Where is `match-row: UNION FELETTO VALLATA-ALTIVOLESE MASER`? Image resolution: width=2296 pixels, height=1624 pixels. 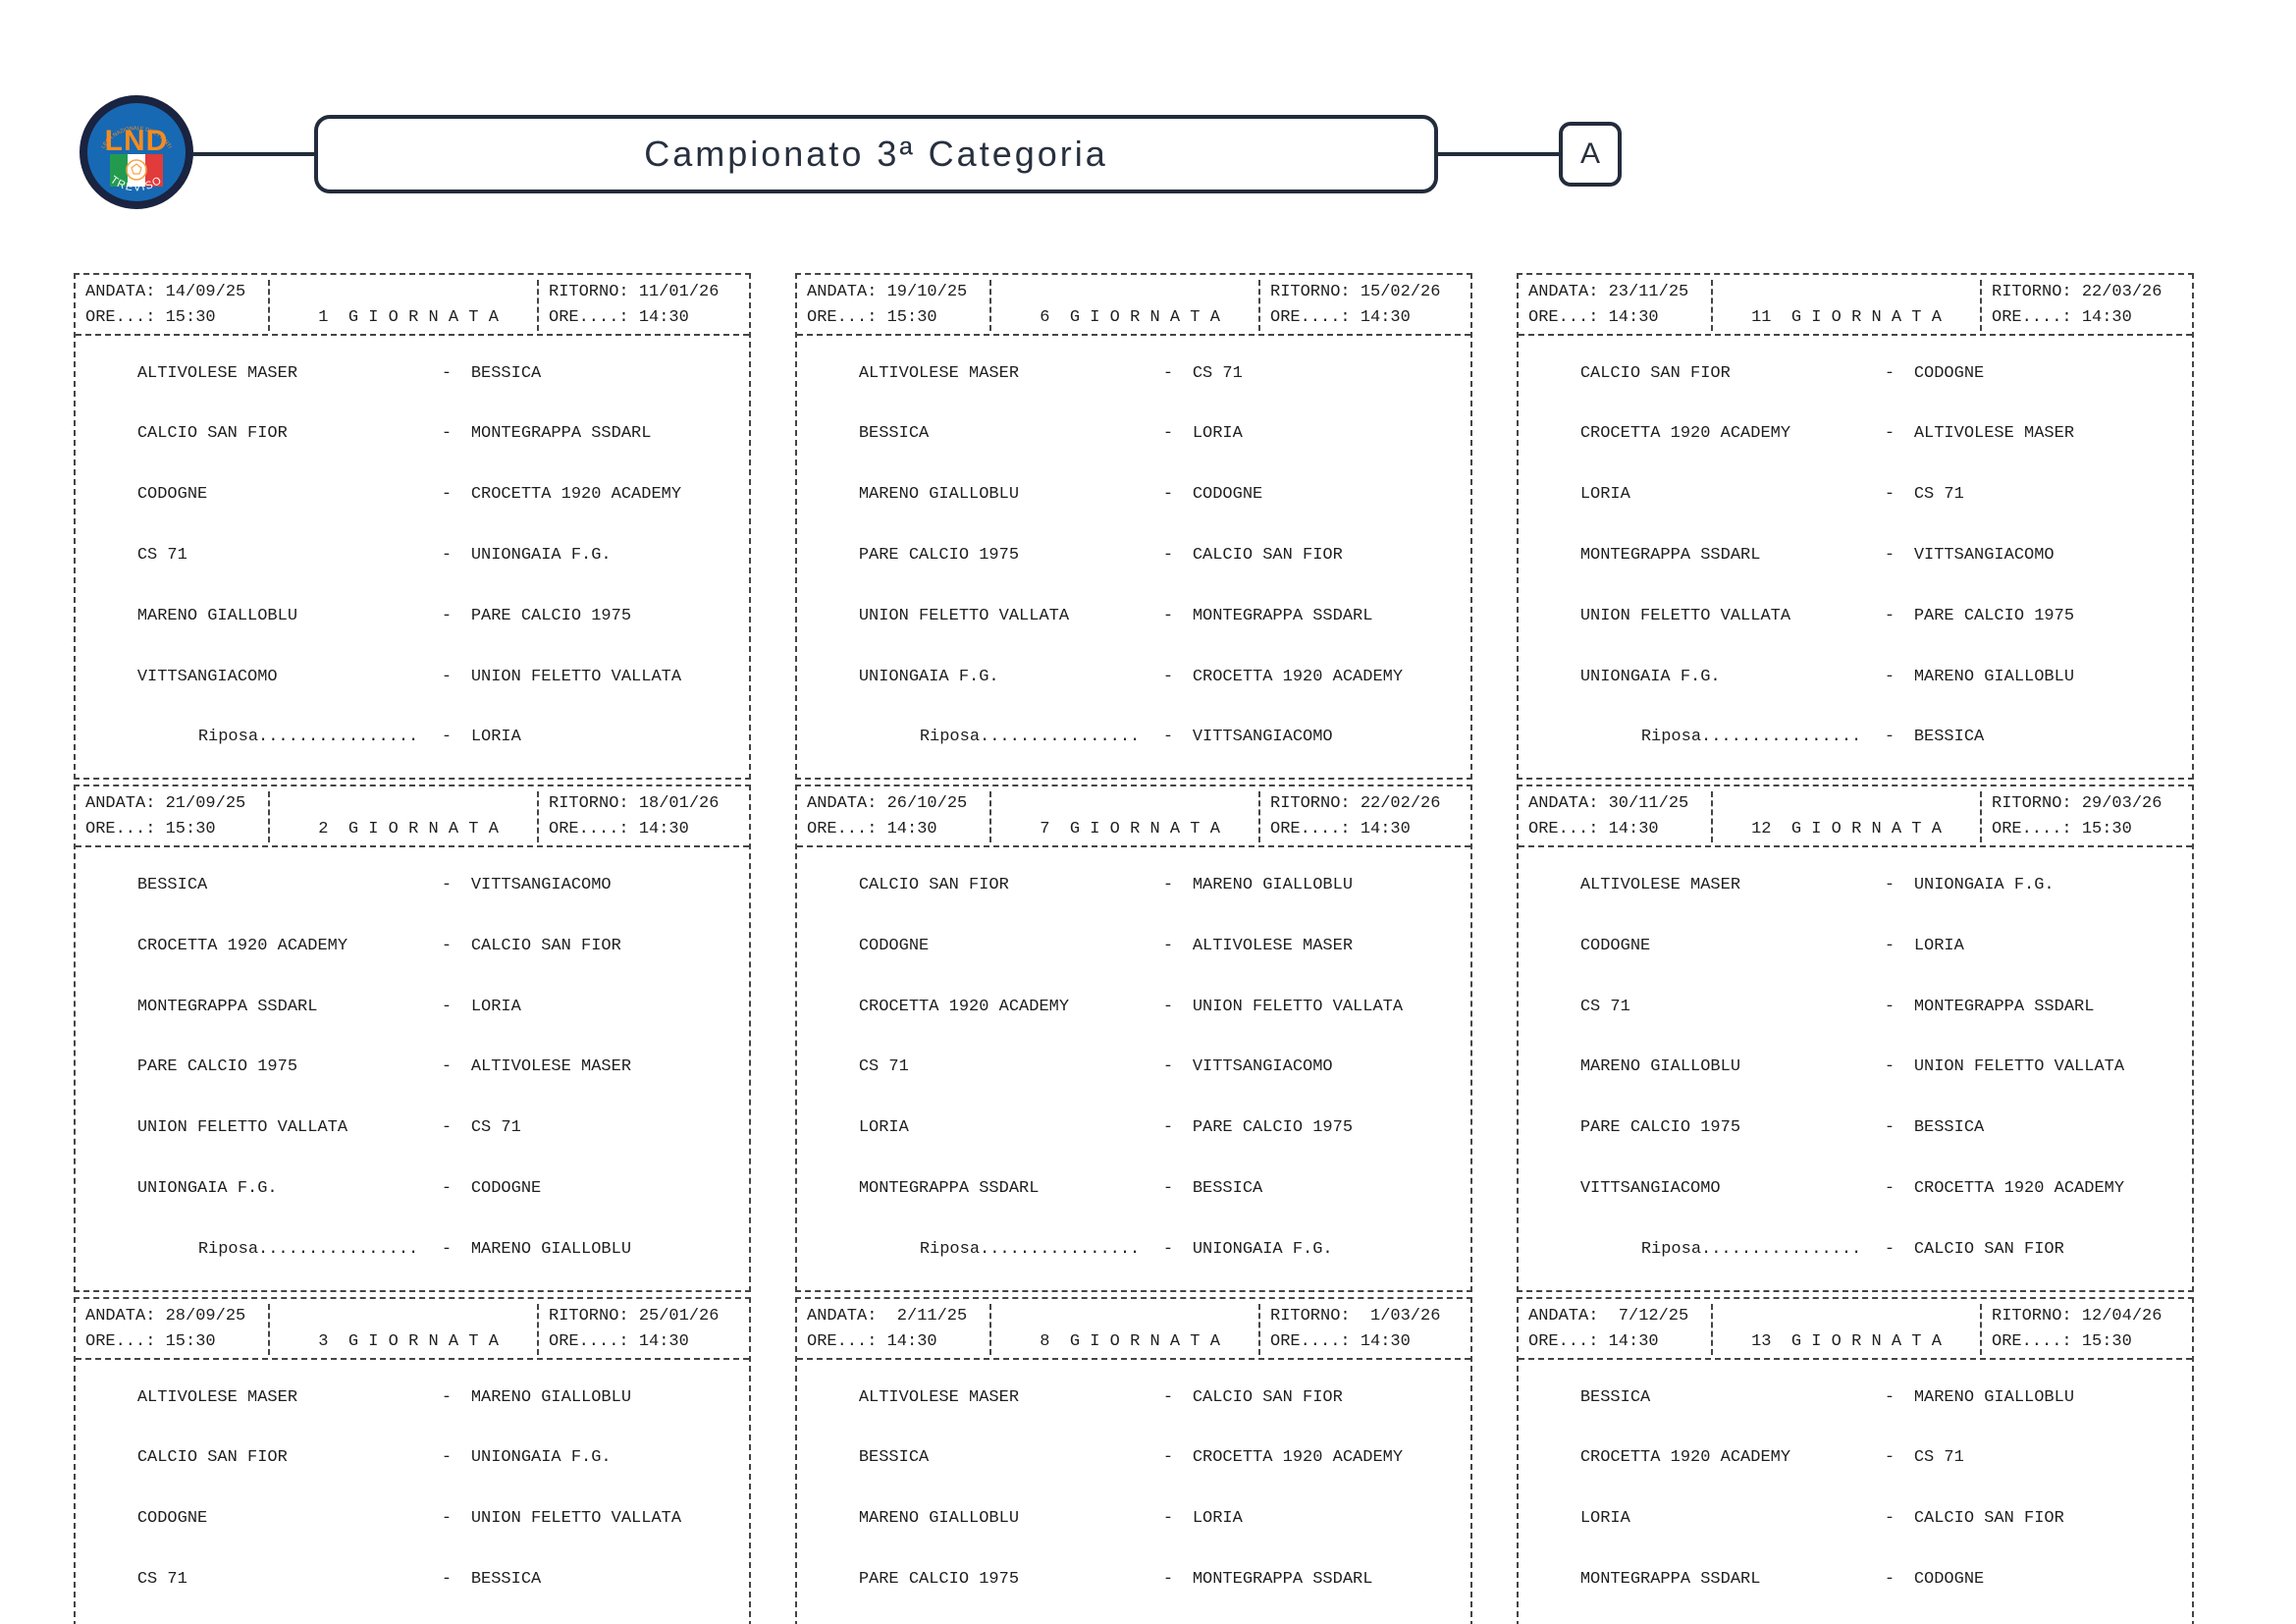 match-row: UNION FELETTO VALLATA-ALTIVOLESE MASER is located at coordinates (1866, 1617).